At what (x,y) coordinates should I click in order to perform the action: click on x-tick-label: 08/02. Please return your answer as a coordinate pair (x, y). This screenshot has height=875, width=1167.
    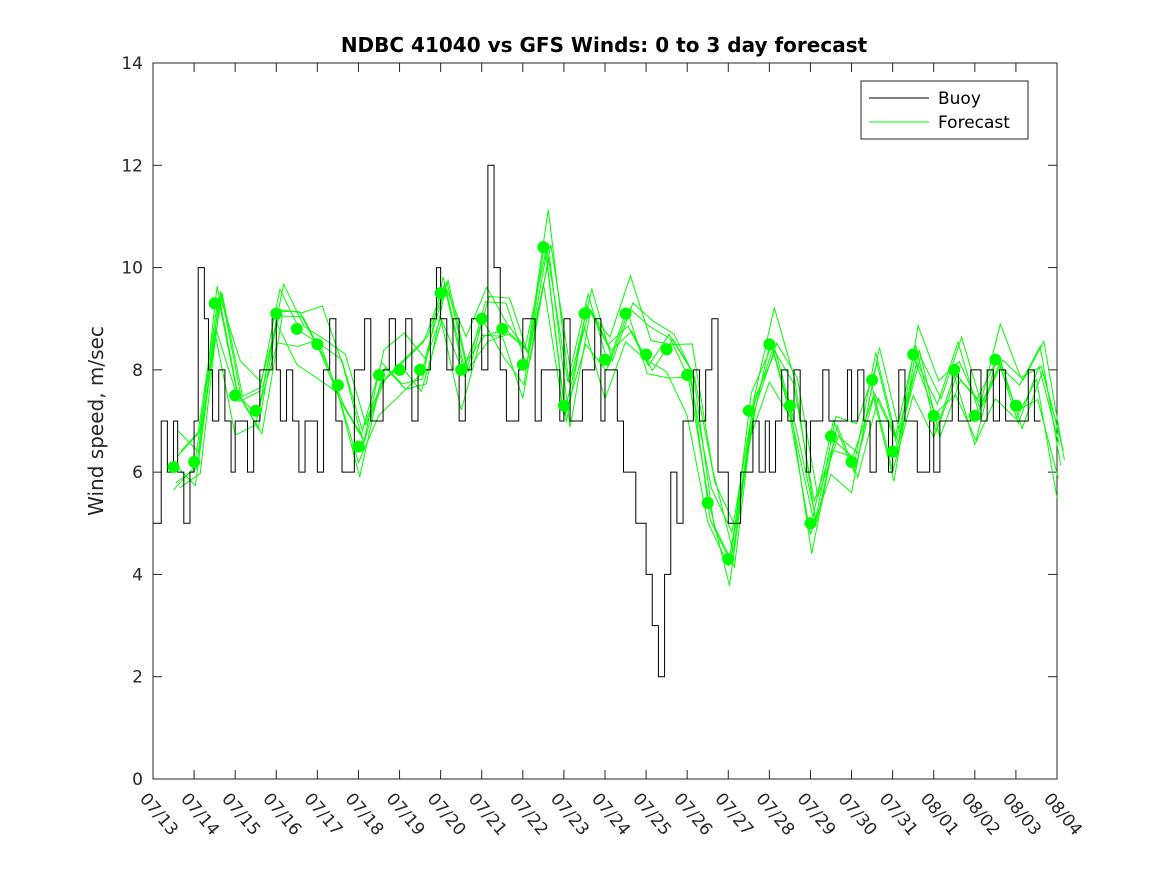
    Looking at the image, I should click on (980, 814).